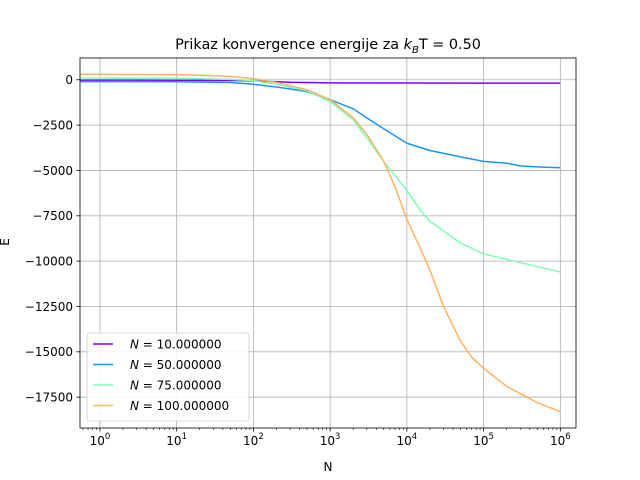  I want to click on x-tick-exponent: 6, so click(567, 437).